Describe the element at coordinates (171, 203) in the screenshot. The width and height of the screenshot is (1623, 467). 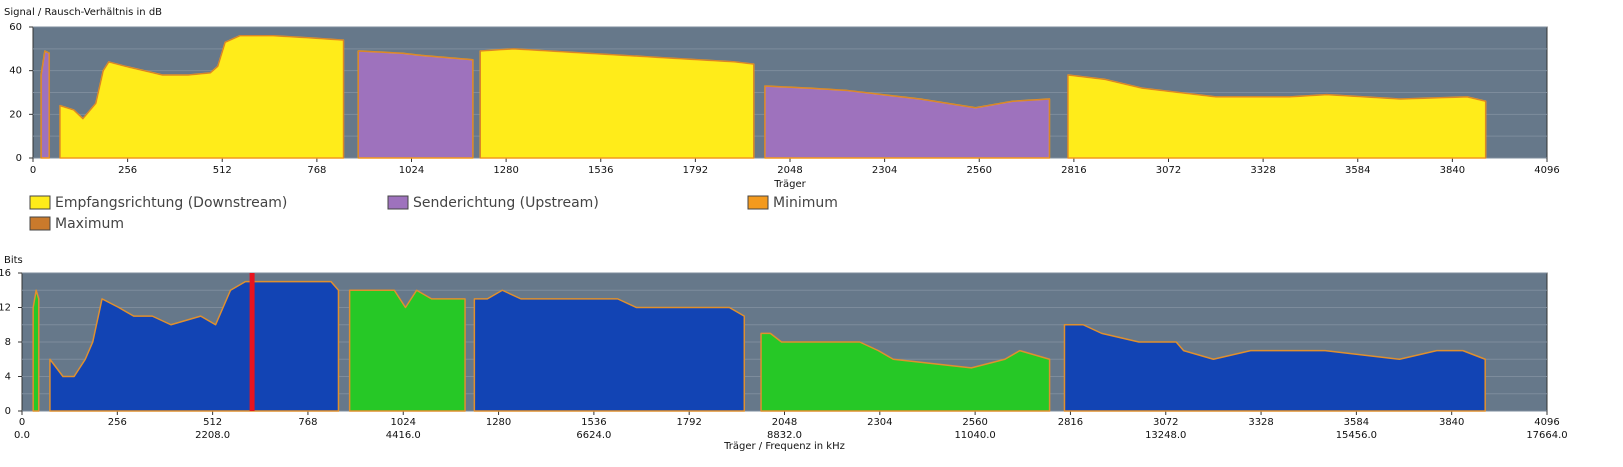
I see `legend-label: Empfangsrichtung (Downstream)` at that location.